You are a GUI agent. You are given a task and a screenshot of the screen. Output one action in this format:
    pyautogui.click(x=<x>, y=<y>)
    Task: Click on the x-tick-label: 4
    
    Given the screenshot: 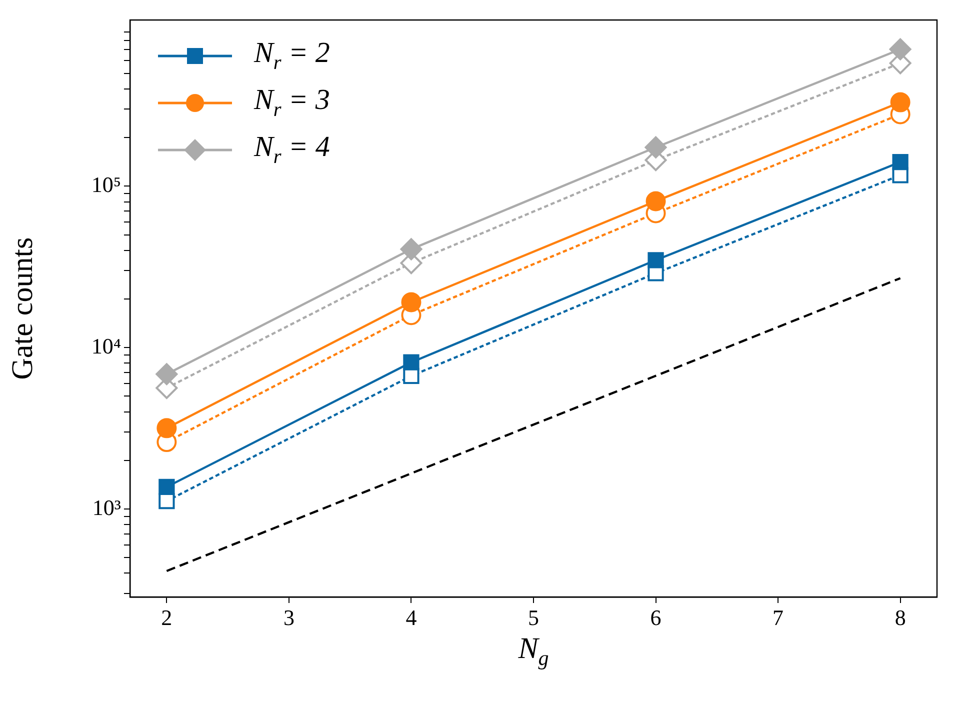 What is the action you would take?
    pyautogui.click(x=411, y=617)
    